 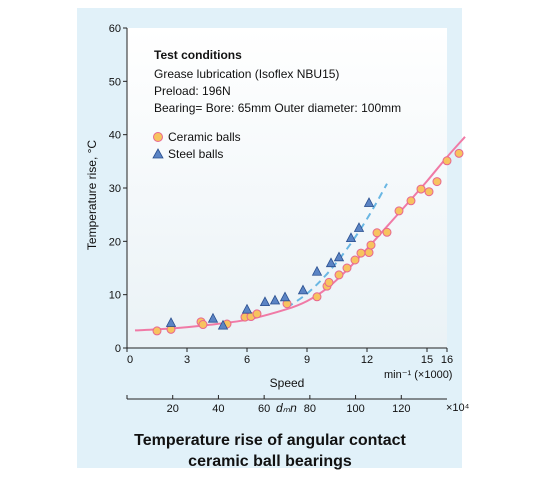 I want to click on conditions-line-lubrication: Grease lubrication (Isoflex NBU15), so click(x=246, y=74).